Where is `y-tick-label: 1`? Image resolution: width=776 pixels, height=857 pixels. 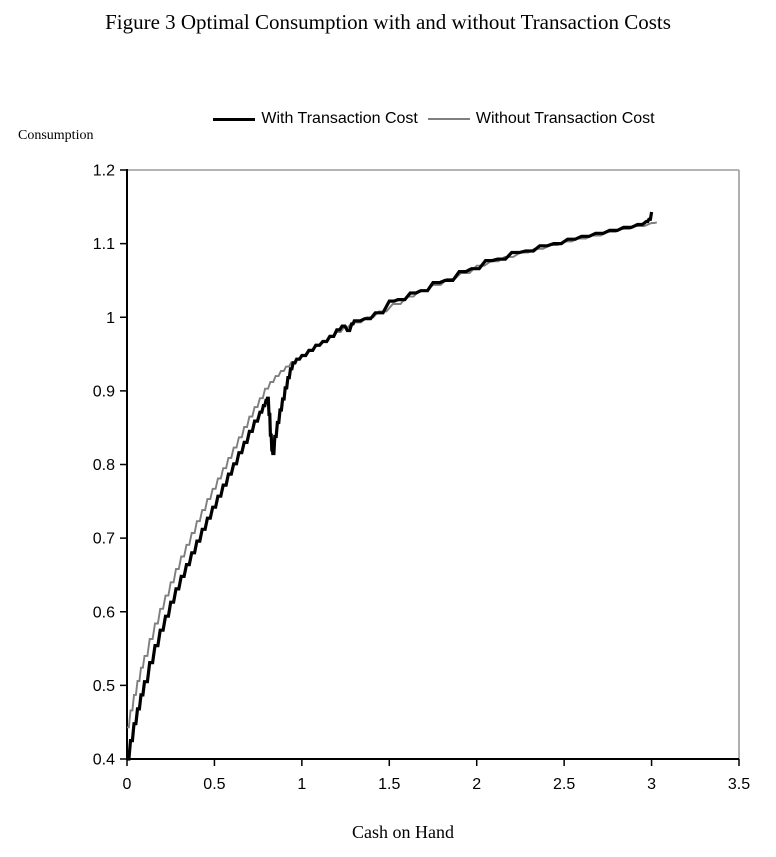 y-tick-label: 1 is located at coordinates (110, 318).